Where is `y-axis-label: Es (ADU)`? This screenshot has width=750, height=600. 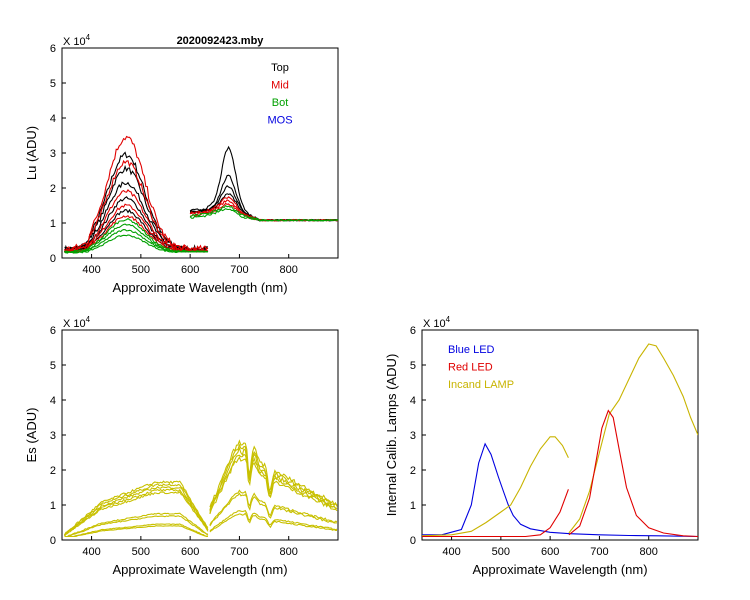 y-axis-label: Es (ADU) is located at coordinates (31, 435).